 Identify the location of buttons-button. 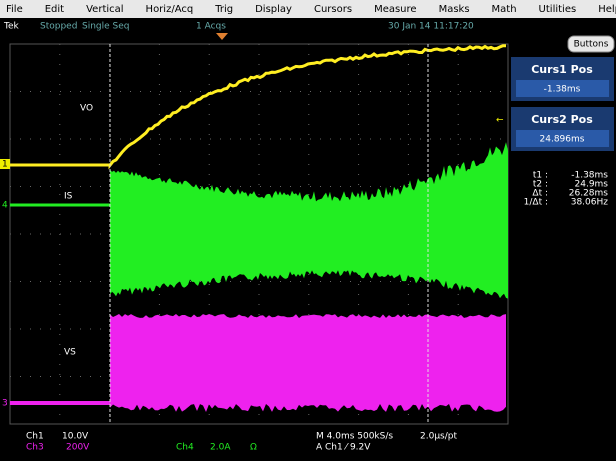
(591, 44).